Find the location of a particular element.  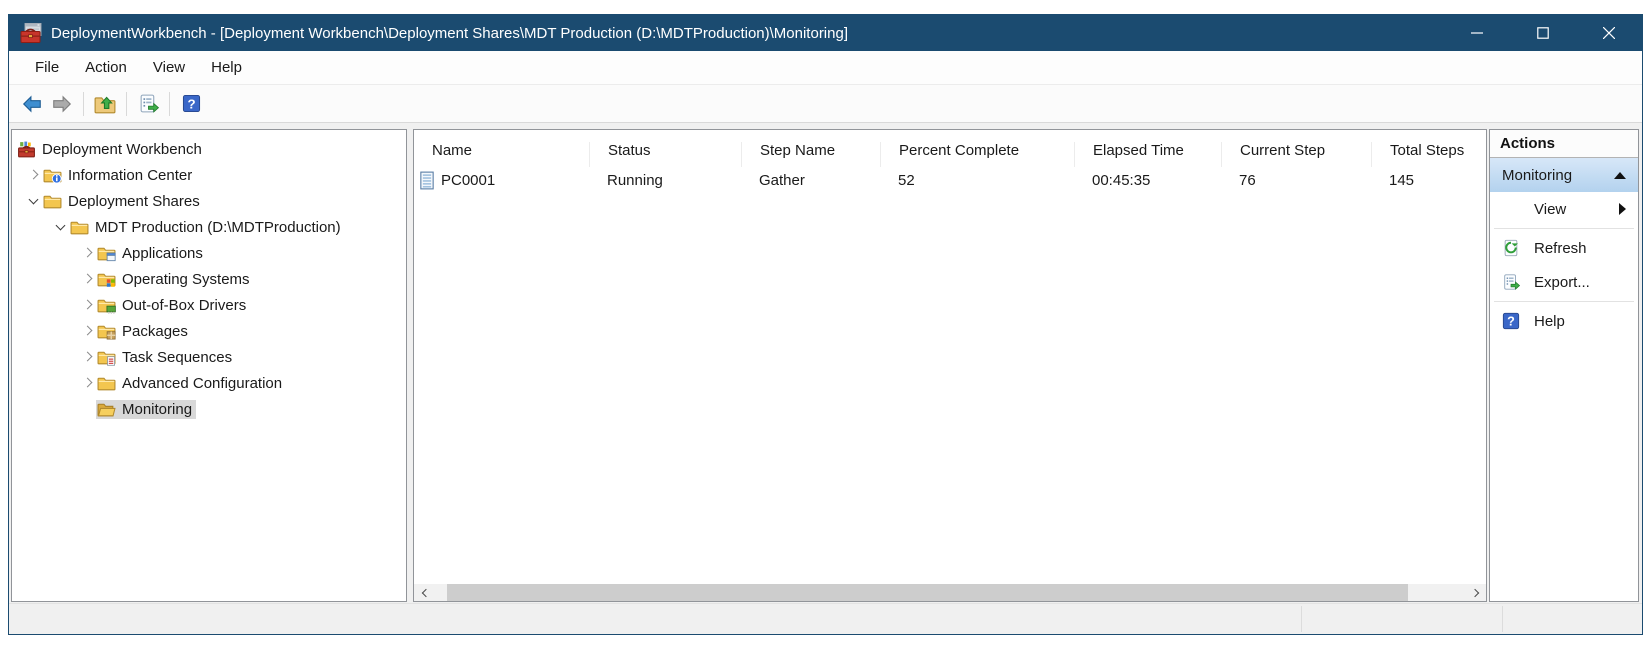

action-label: View is located at coordinates (1550, 209).